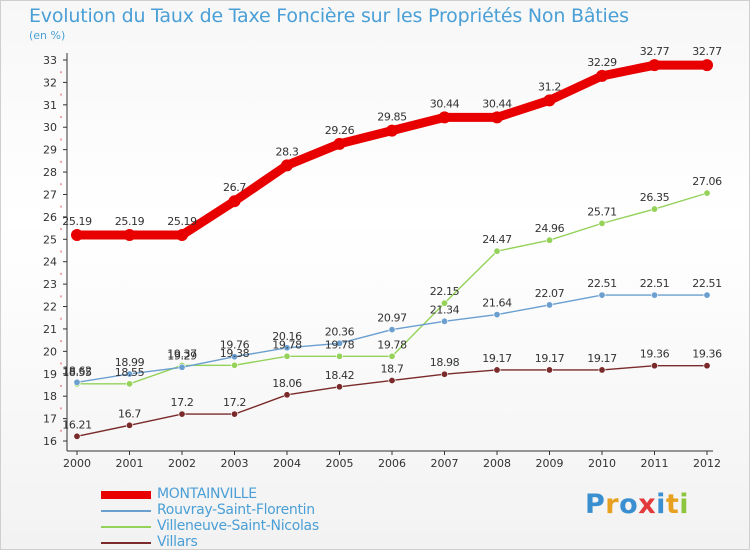 The image size is (750, 551). What do you see at coordinates (182, 402) in the screenshot?
I see `data-label: 17.2` at bounding box center [182, 402].